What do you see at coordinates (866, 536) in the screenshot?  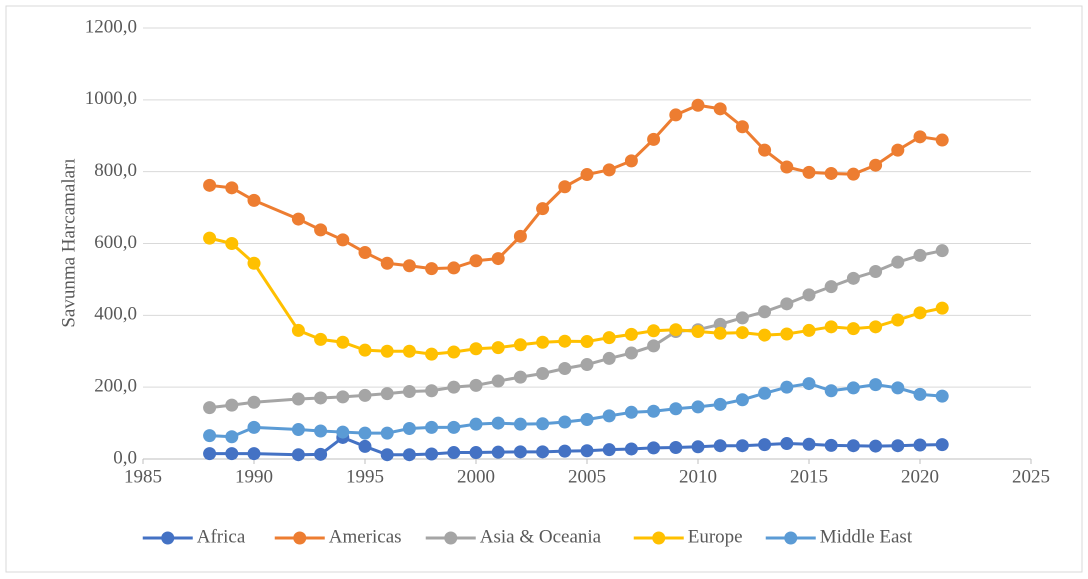 I see `legend-label: Middle East` at bounding box center [866, 536].